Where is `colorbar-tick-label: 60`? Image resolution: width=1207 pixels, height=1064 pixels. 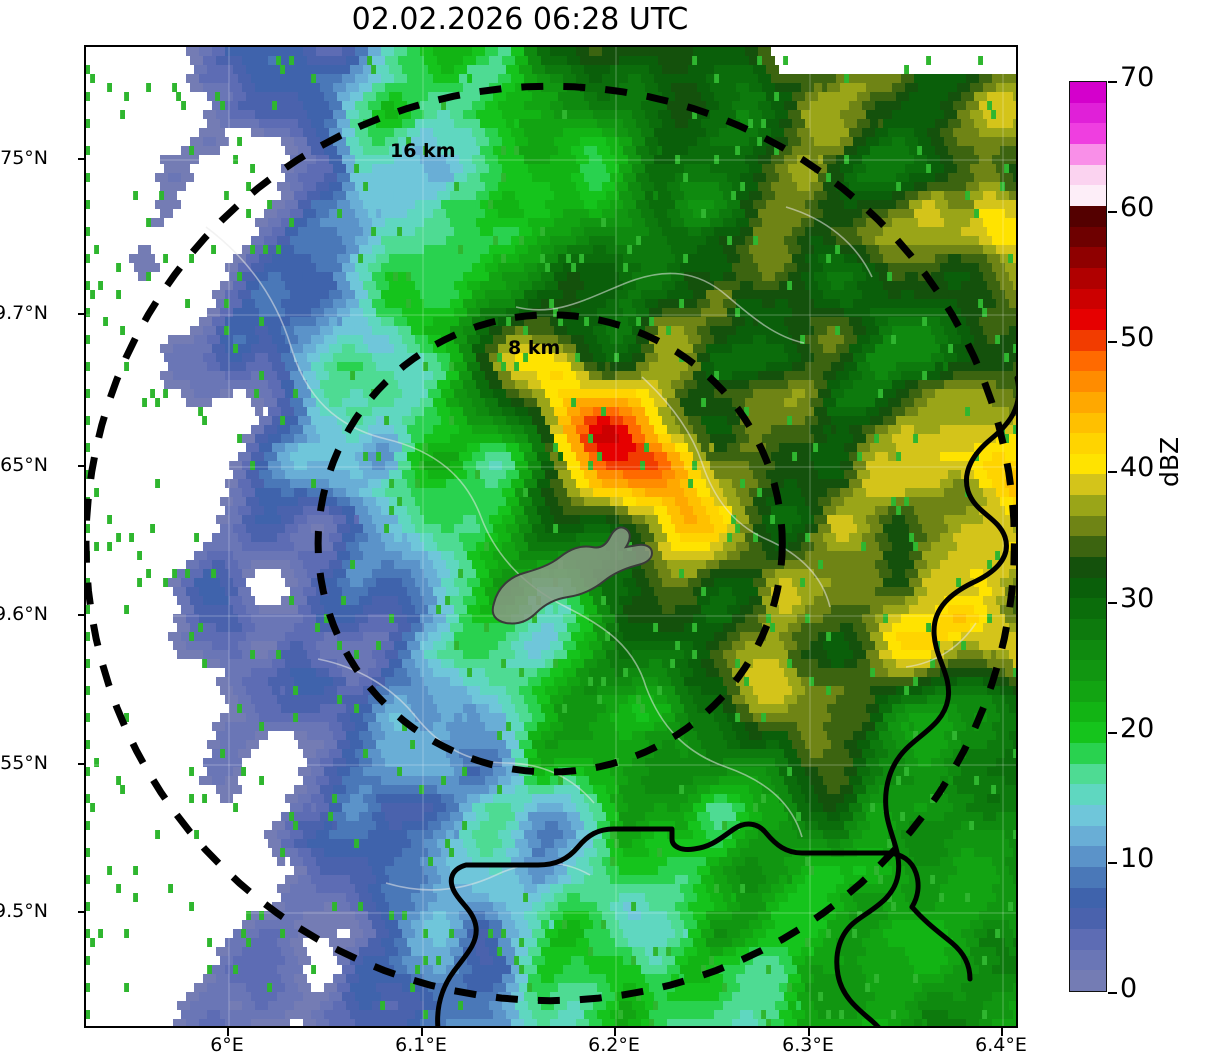 colorbar-tick-label: 60 is located at coordinates (1137, 208).